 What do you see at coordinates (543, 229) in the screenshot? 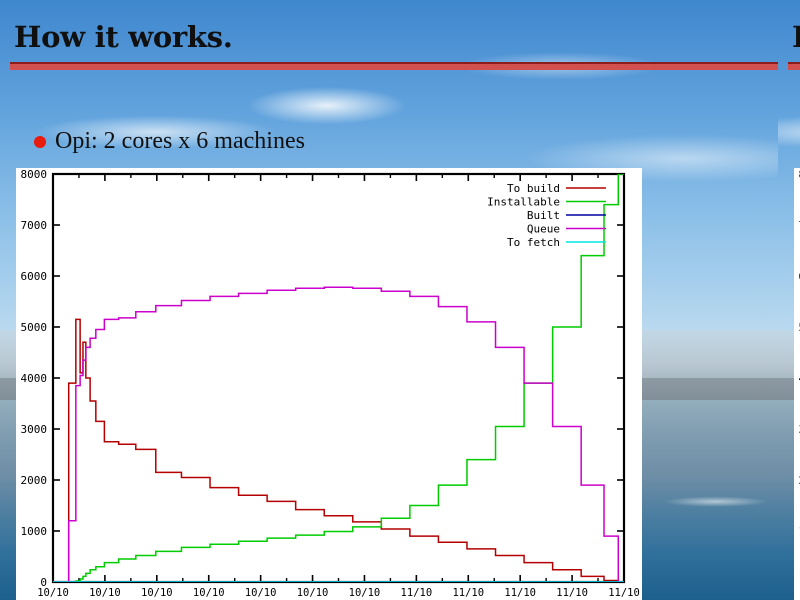
I see `svg-text: Queue` at bounding box center [543, 229].